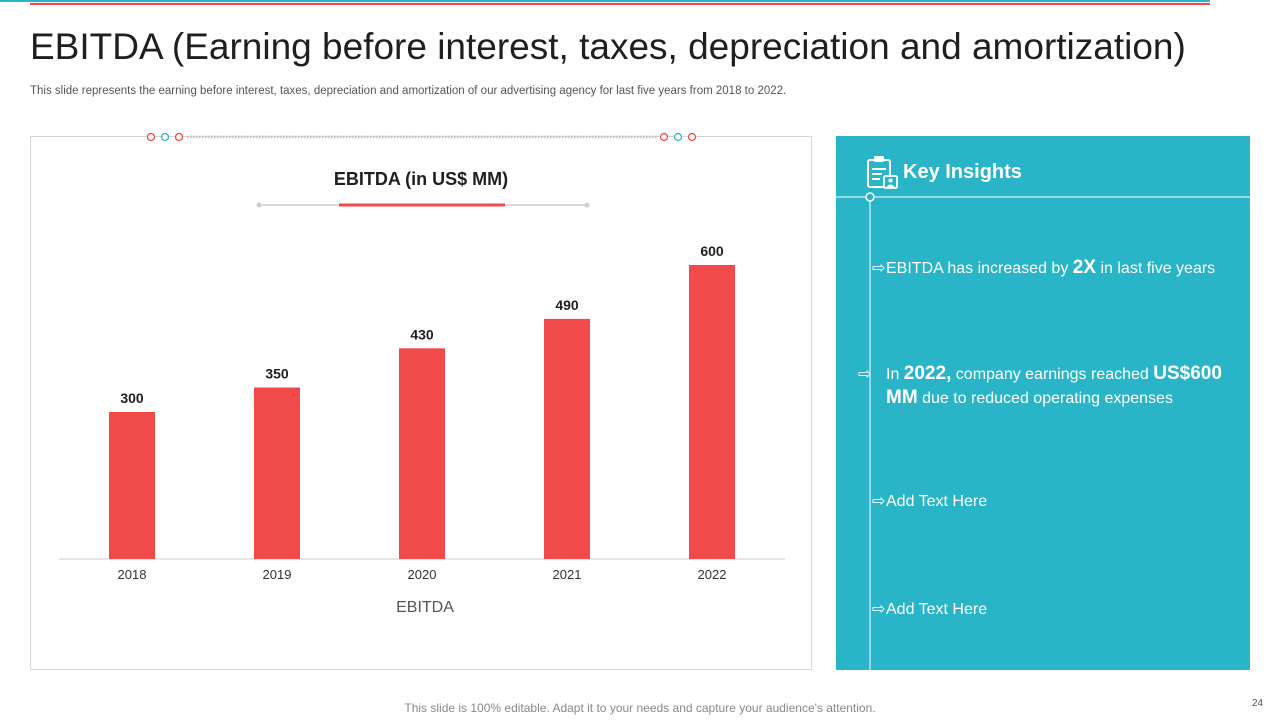 The width and height of the screenshot is (1280, 720). Describe the element at coordinates (132, 574) in the screenshot. I see `x-tick-2018: 2018` at that location.